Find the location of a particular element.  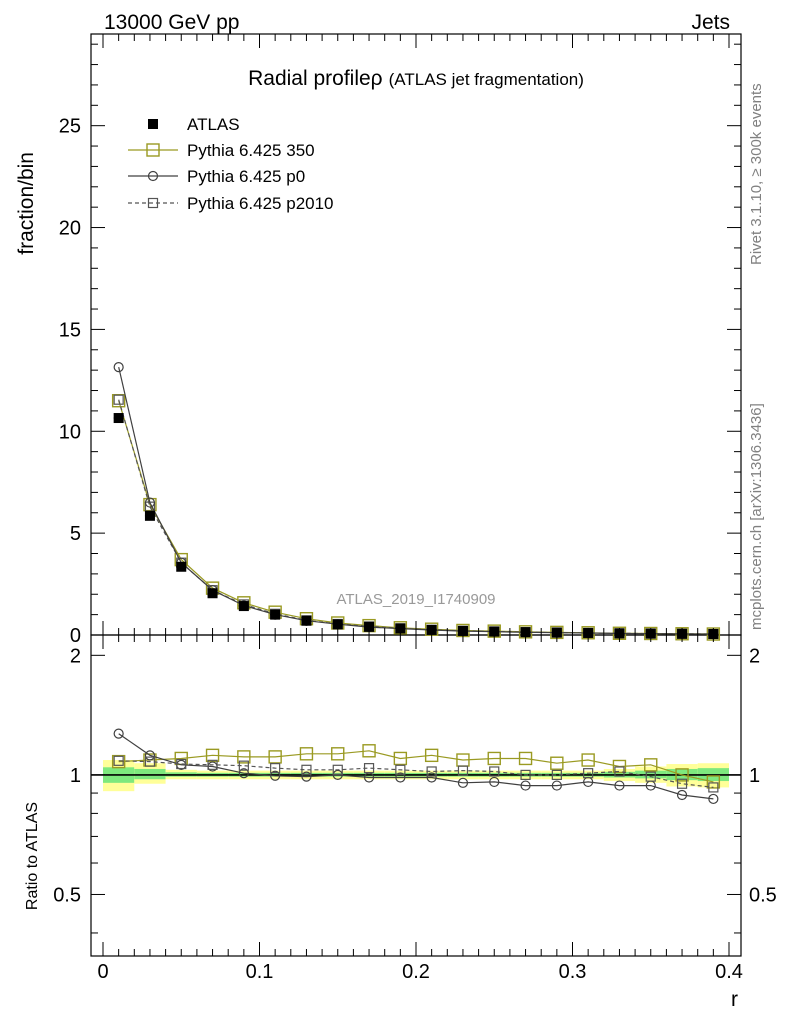

main-pythia-6-425-p2010-point is located at coordinates (118, 399).